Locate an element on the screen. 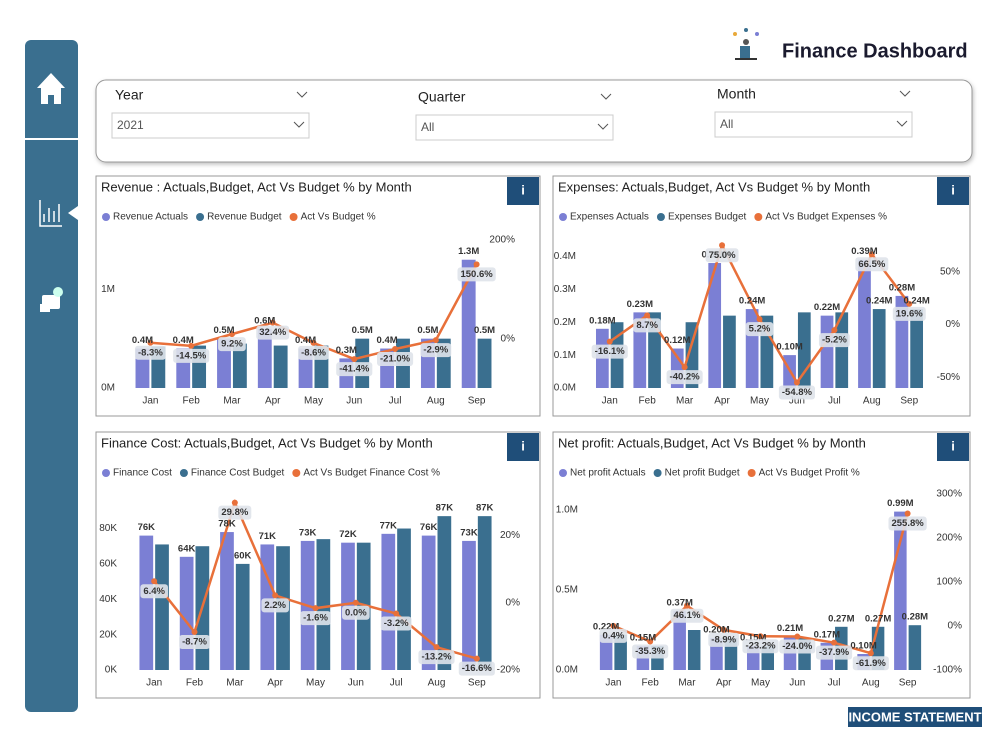 This screenshot has width=1000, height=755. pct-value-label: -8.3% is located at coordinates (150, 352).